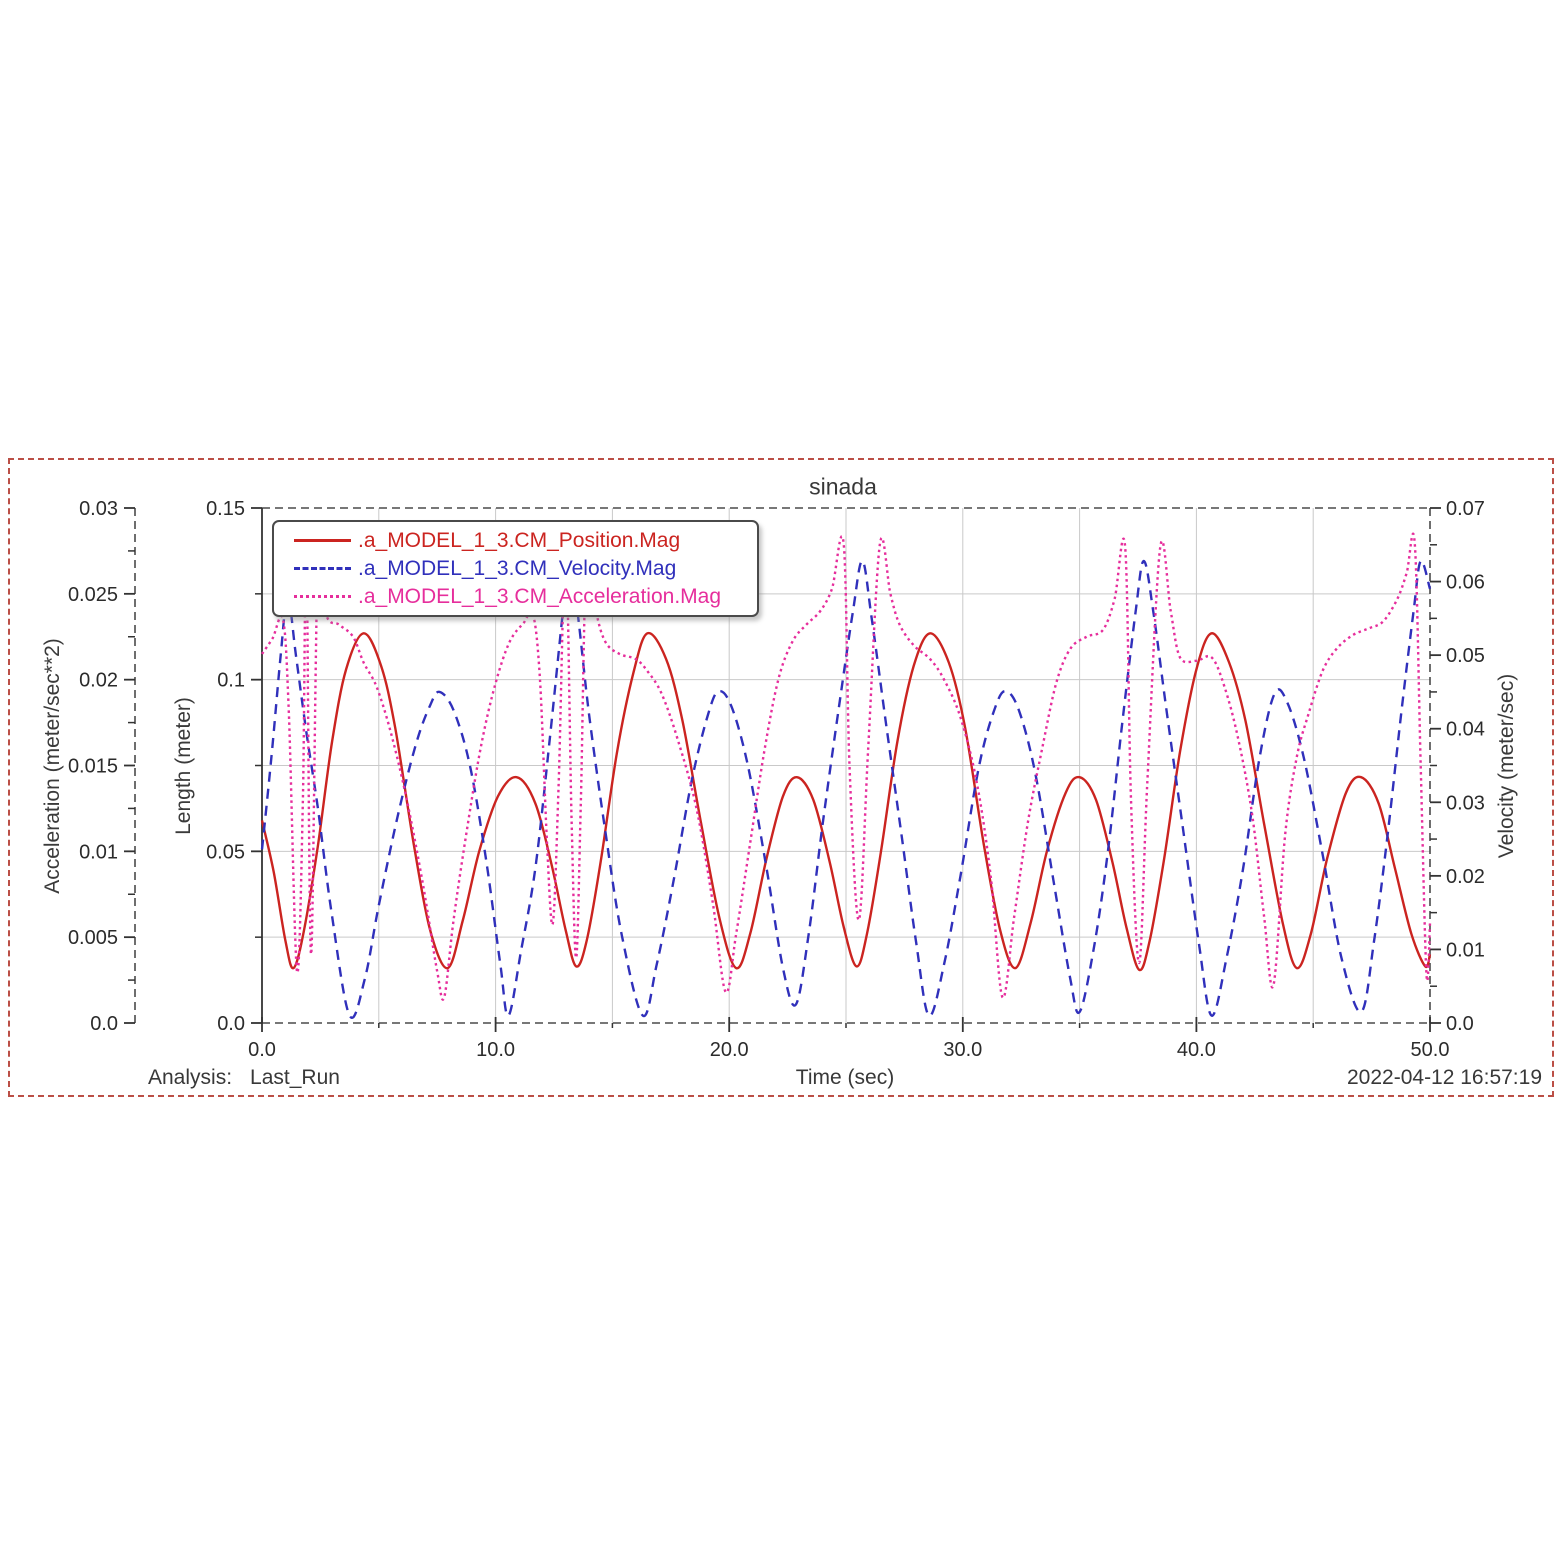 Image resolution: width=1565 pixels, height=1565 pixels. What do you see at coordinates (1465, 730) in the screenshot?
I see `svg-text: 0.04` at bounding box center [1465, 730].